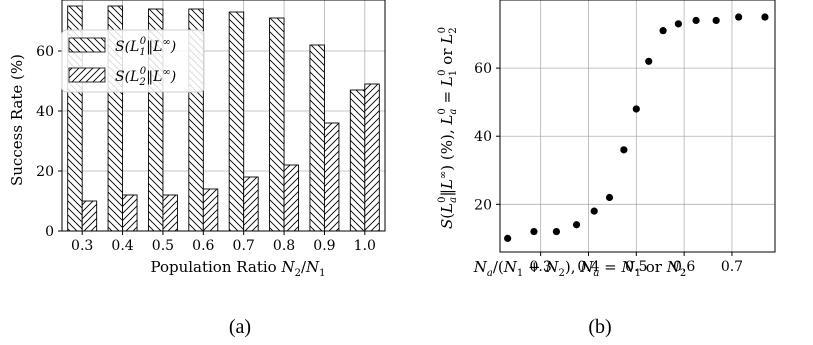 This screenshot has width=813, height=345. Describe the element at coordinates (448, 128) in the screenshot. I see `y-axis-label: S(La0‖L∞) (%), La0 = L10 or L20` at that location.